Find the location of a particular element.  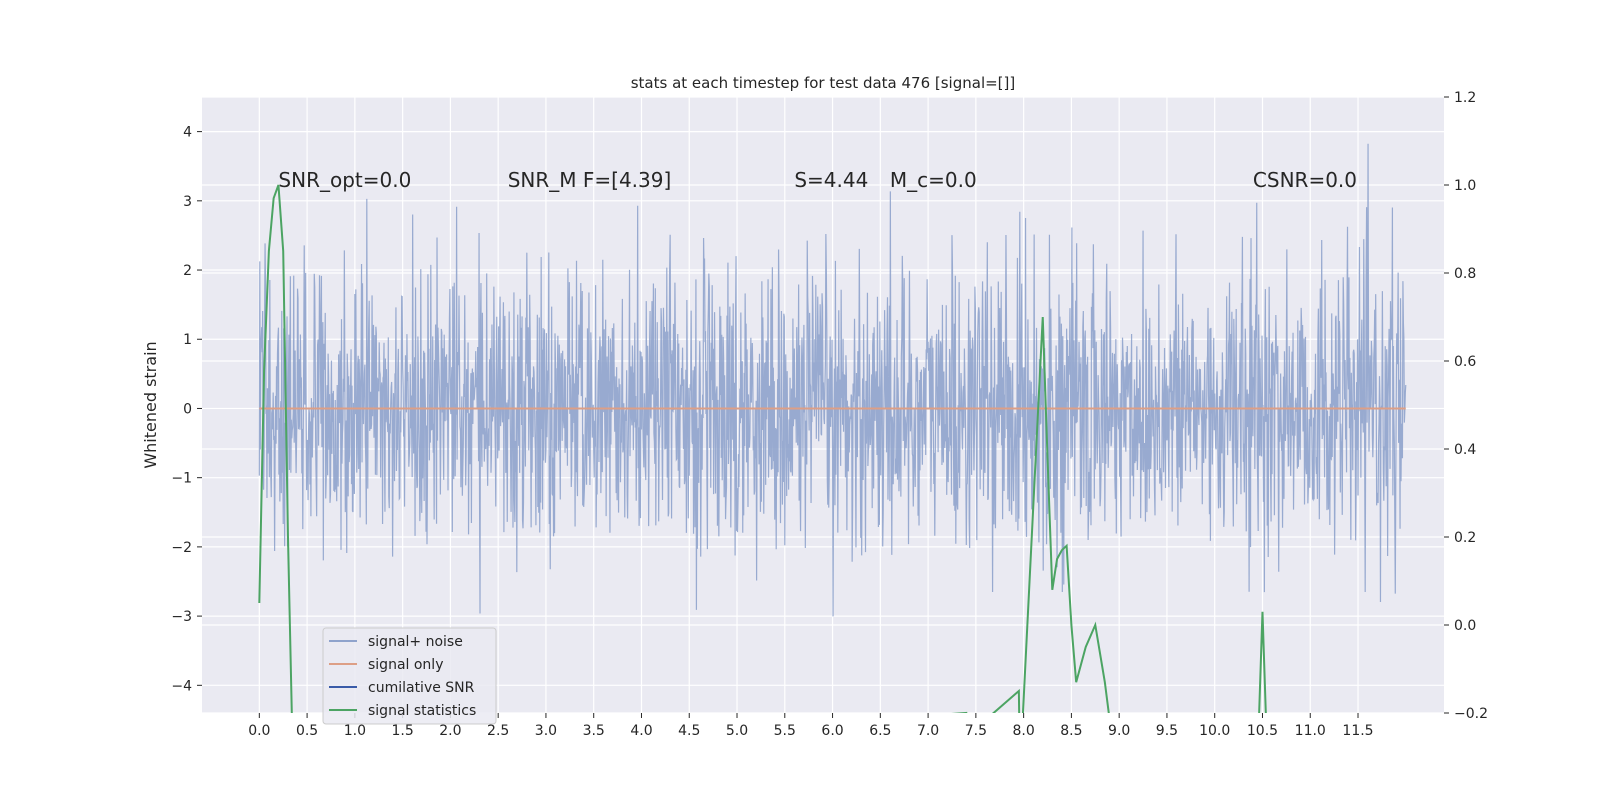

x-tick-label: 7.0 is located at coordinates (928, 731).